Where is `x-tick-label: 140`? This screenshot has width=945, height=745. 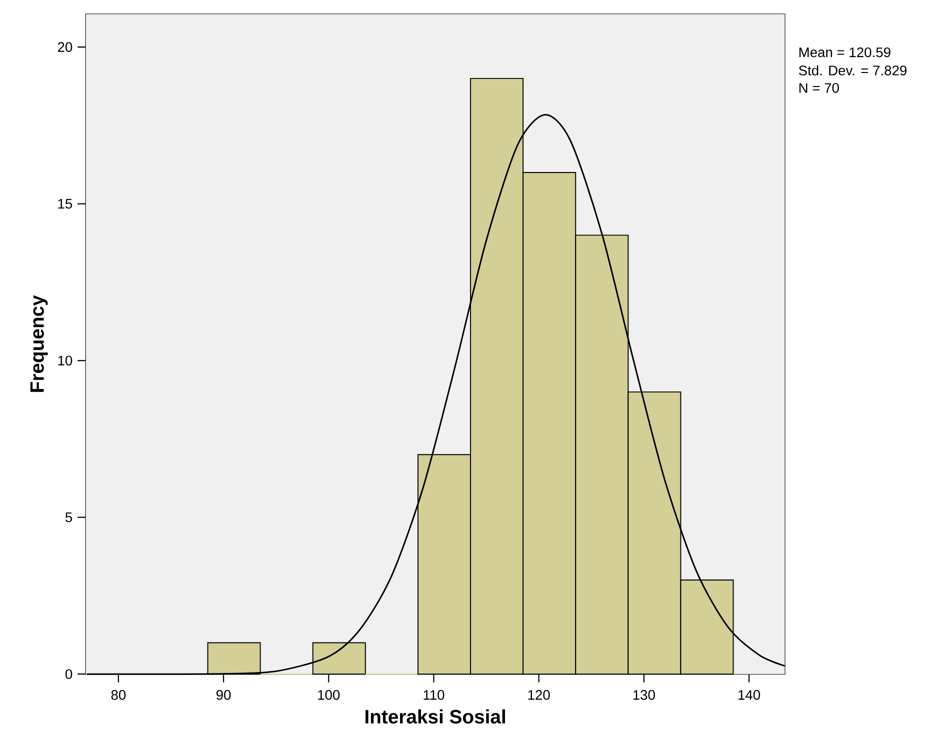
x-tick-label: 140 is located at coordinates (749, 695).